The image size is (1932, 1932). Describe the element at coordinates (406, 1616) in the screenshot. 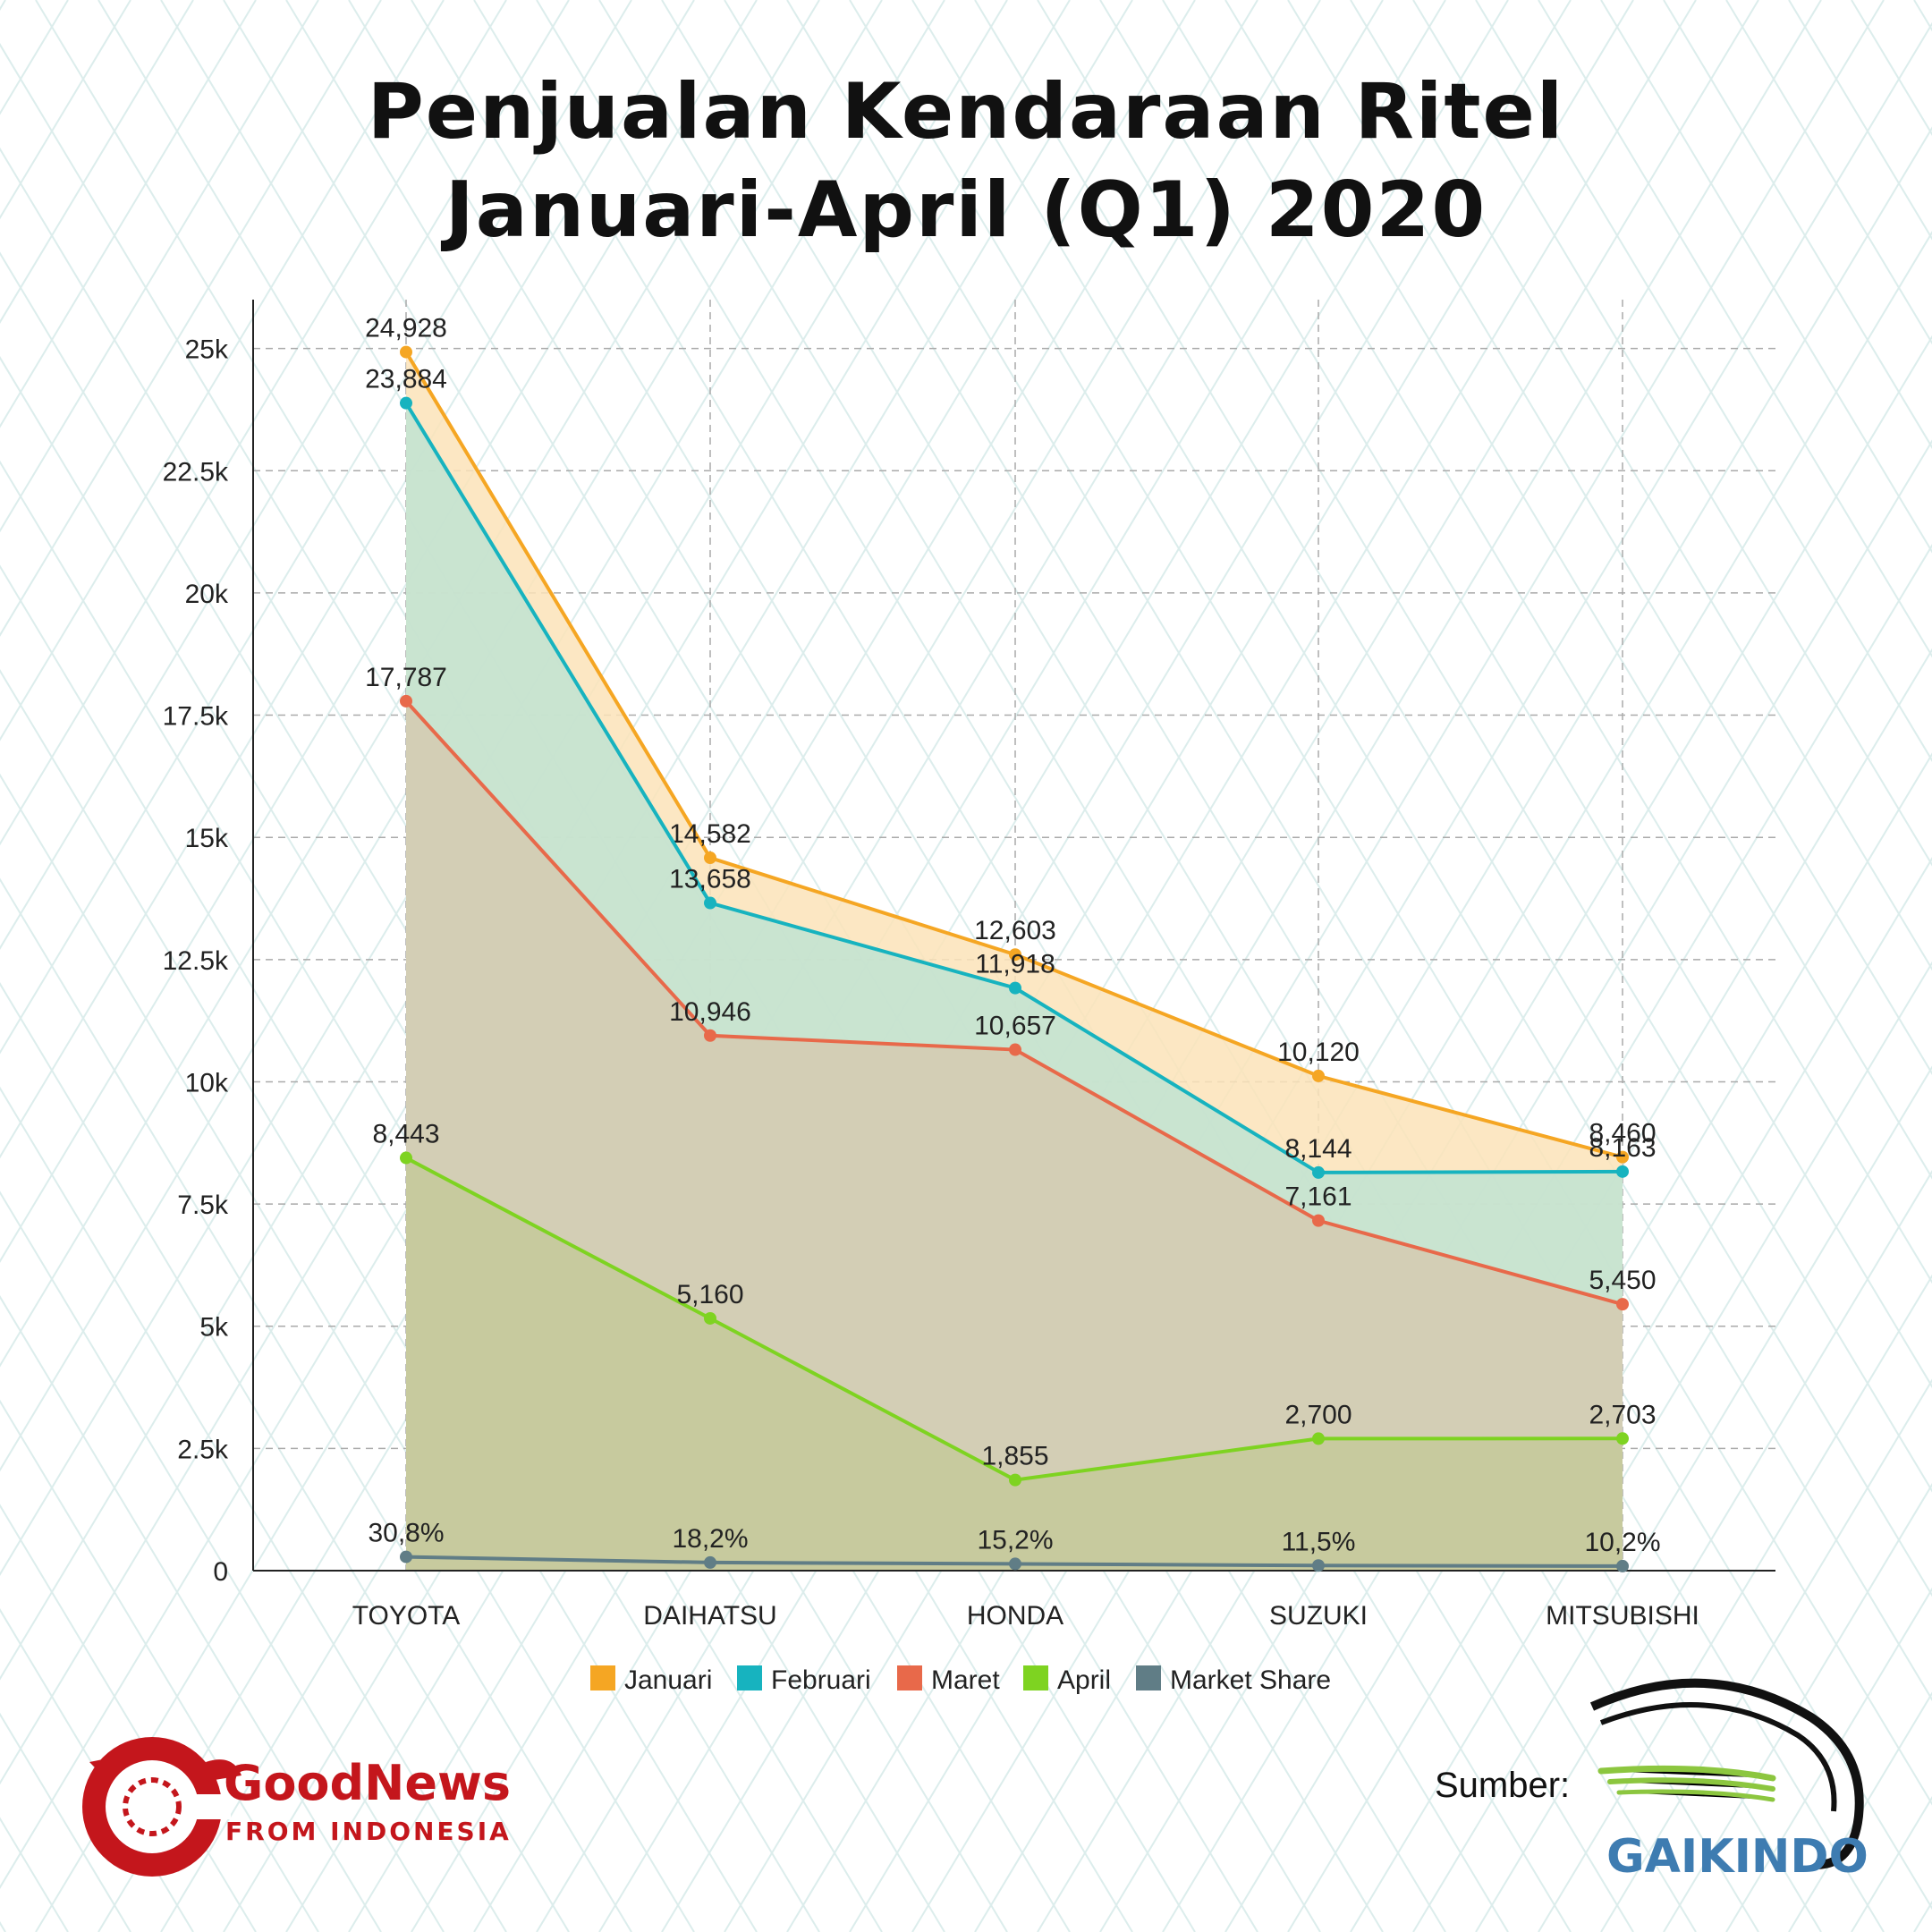

I see `x-tick-label: TOYOTA` at that location.